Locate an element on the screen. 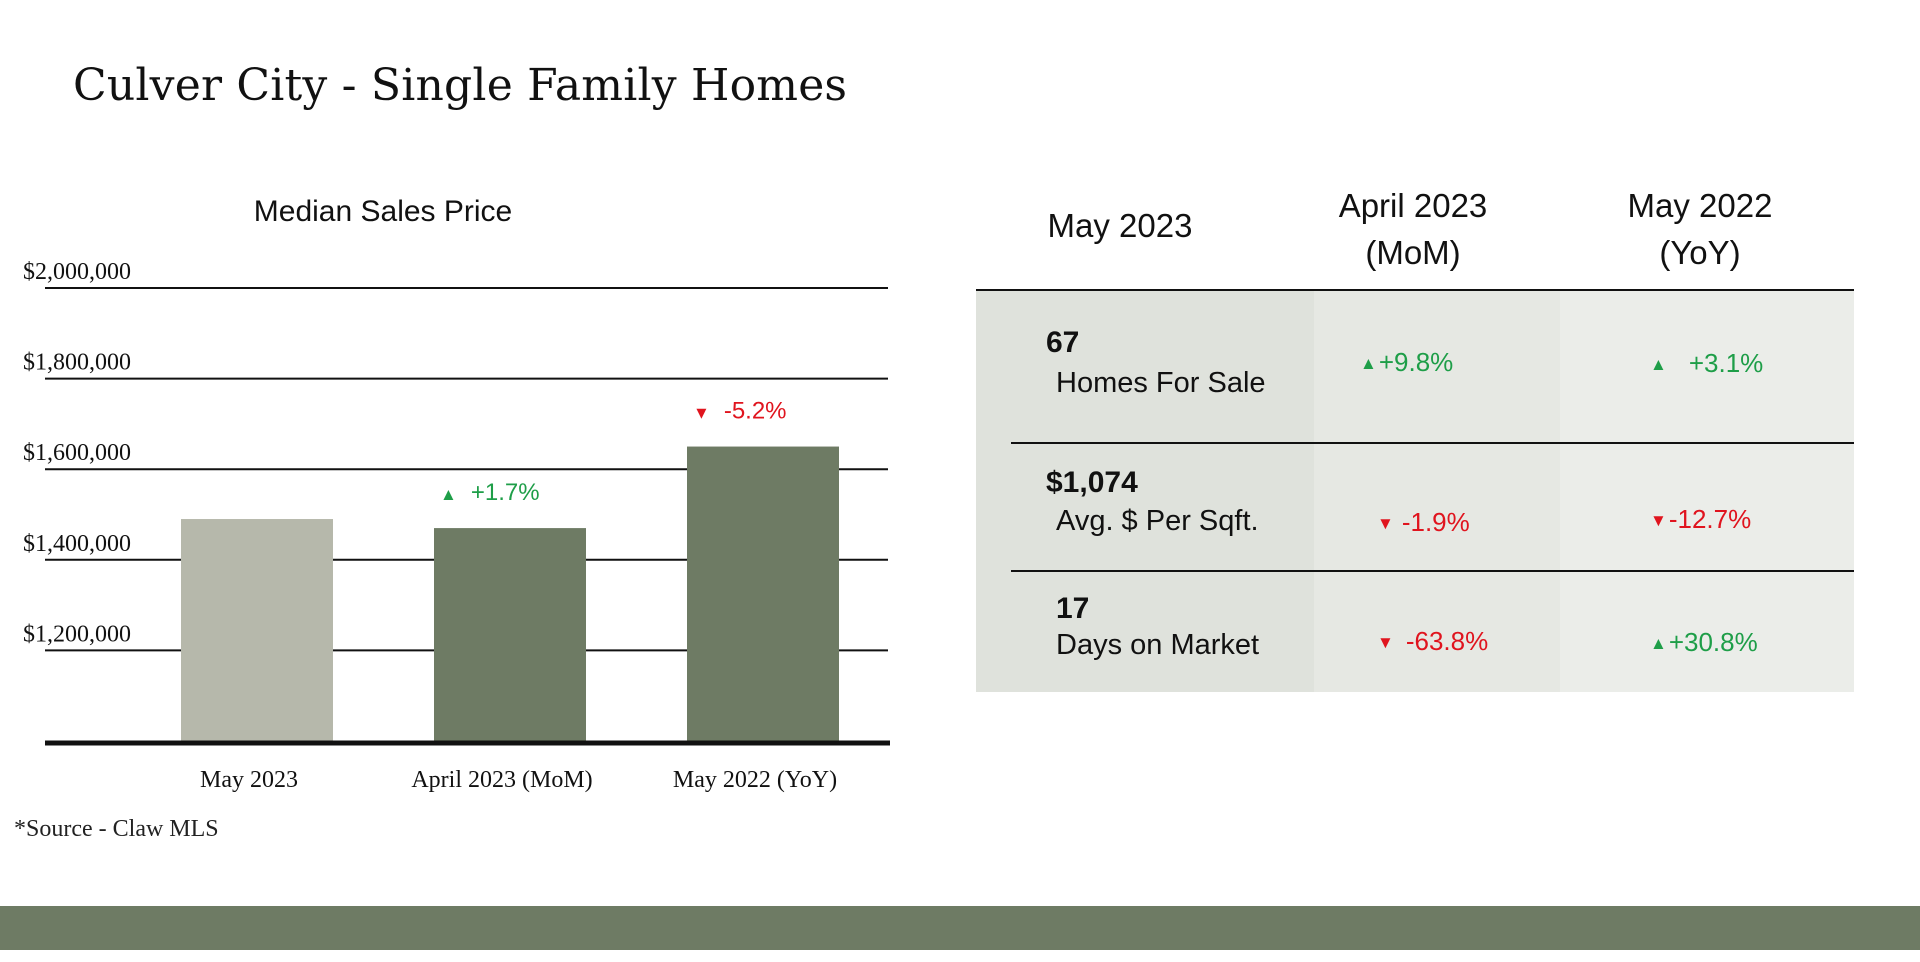 Image resolution: width=1920 pixels, height=962 pixels. source-note: *Source - Claw MLS is located at coordinates (116, 829).